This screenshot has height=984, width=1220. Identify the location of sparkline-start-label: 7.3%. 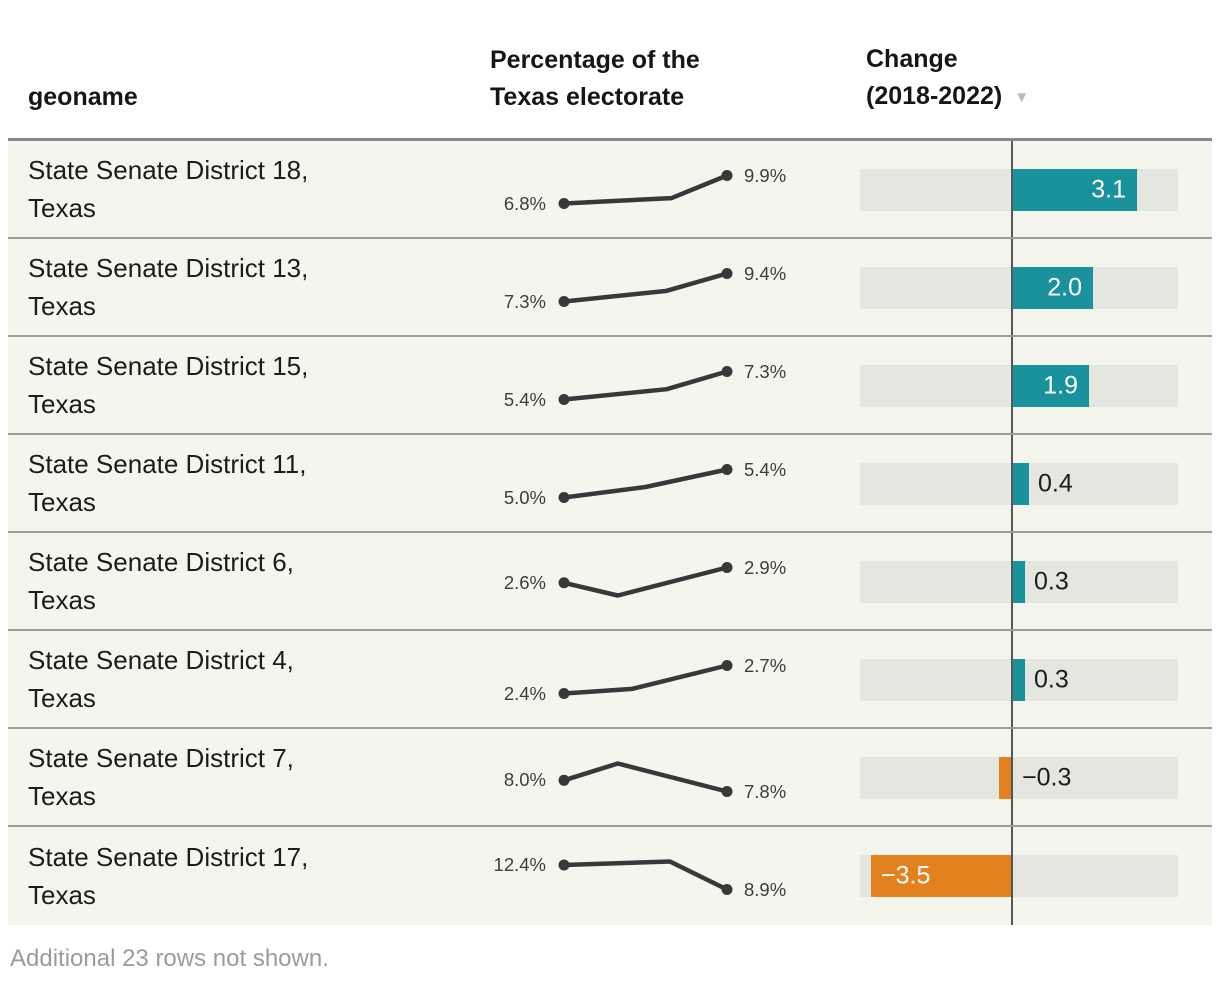
(524, 301).